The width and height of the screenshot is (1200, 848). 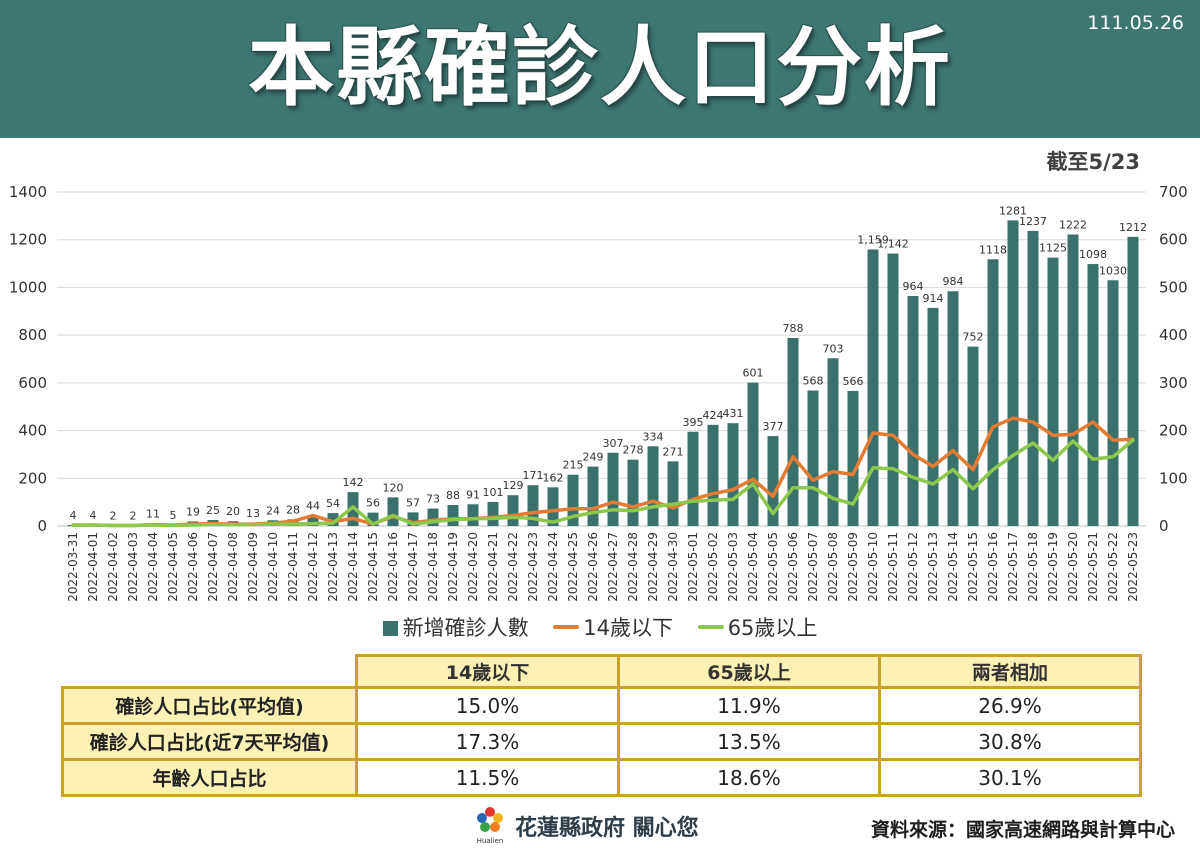 What do you see at coordinates (1173, 383) in the screenshot?
I see `y-right-tick-label: 300` at bounding box center [1173, 383].